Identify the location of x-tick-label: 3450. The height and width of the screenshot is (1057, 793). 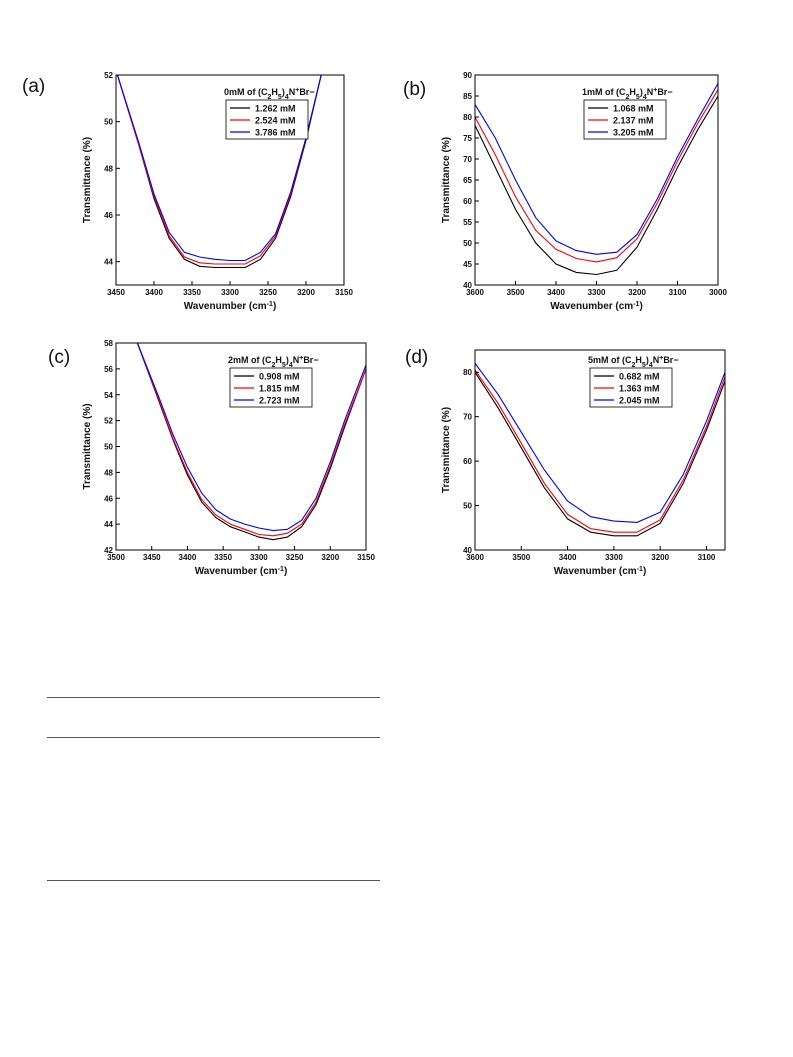
(116, 292).